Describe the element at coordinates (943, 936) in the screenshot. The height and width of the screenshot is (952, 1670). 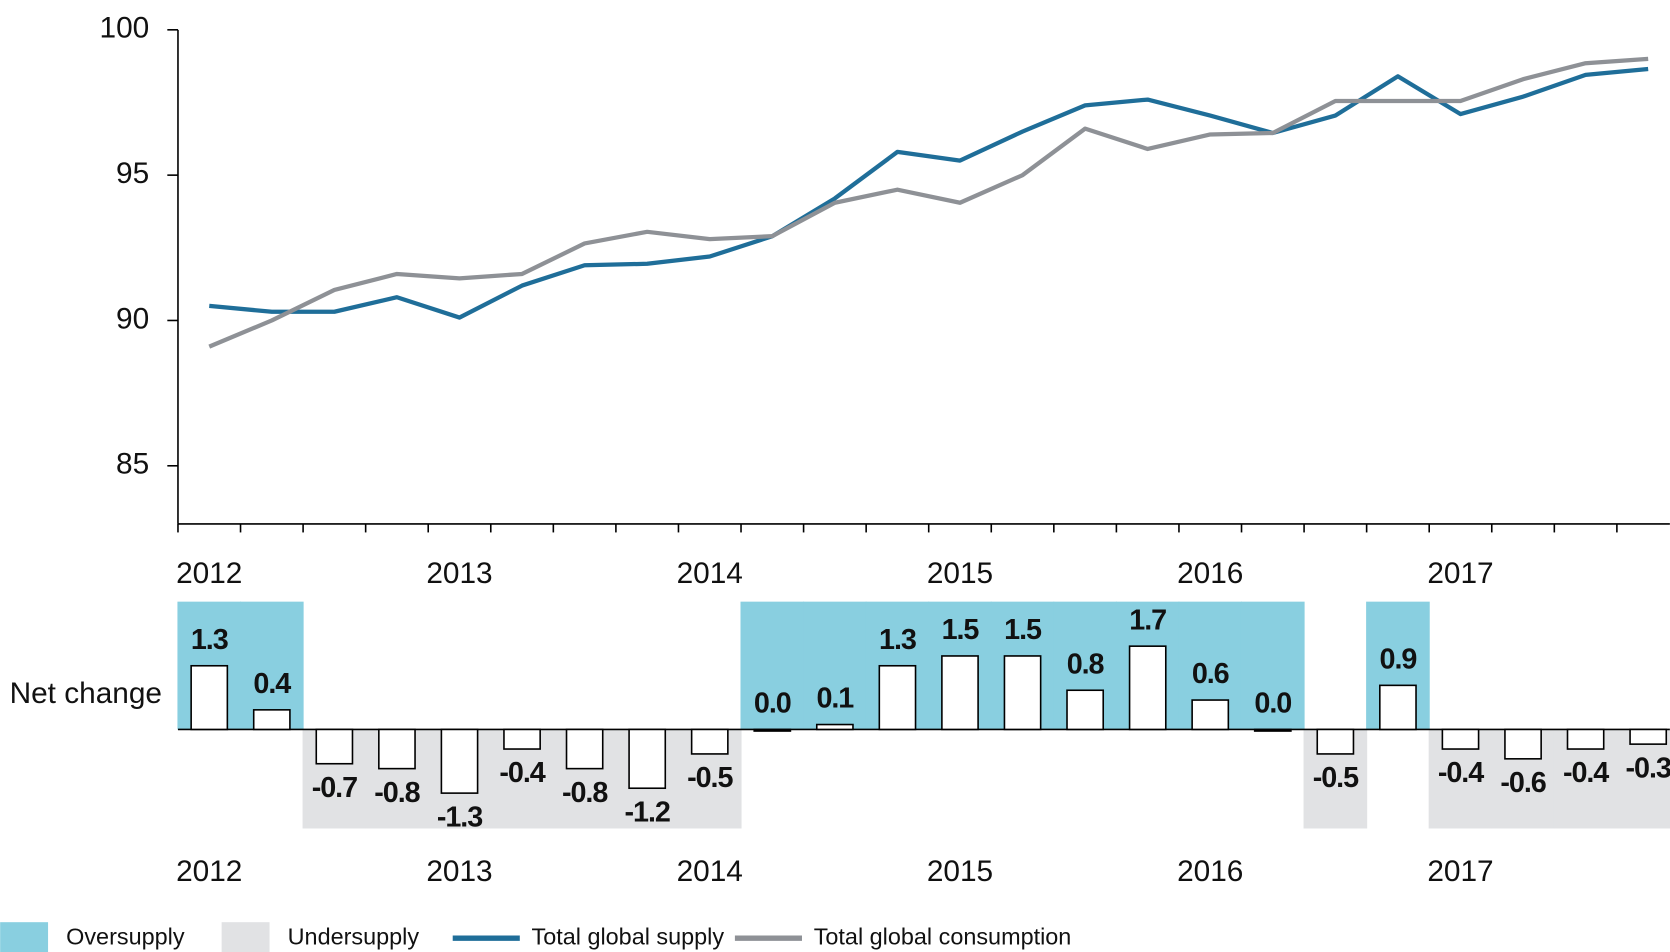
I see `legend-label: Total global consumption` at that location.